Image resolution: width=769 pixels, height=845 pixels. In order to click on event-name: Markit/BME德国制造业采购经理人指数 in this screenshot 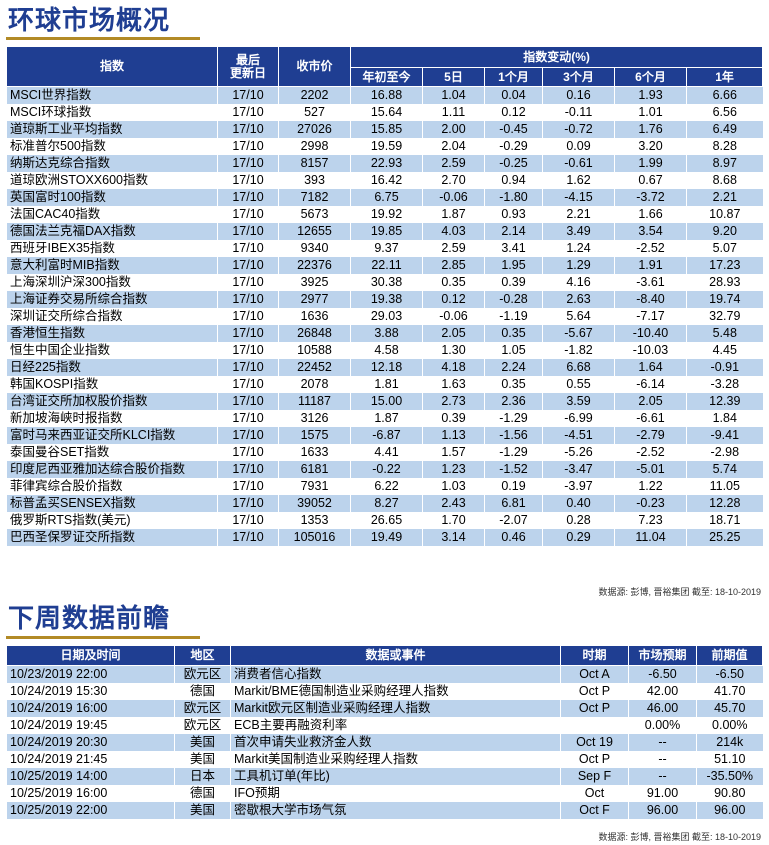, I will do `click(395, 691)`.